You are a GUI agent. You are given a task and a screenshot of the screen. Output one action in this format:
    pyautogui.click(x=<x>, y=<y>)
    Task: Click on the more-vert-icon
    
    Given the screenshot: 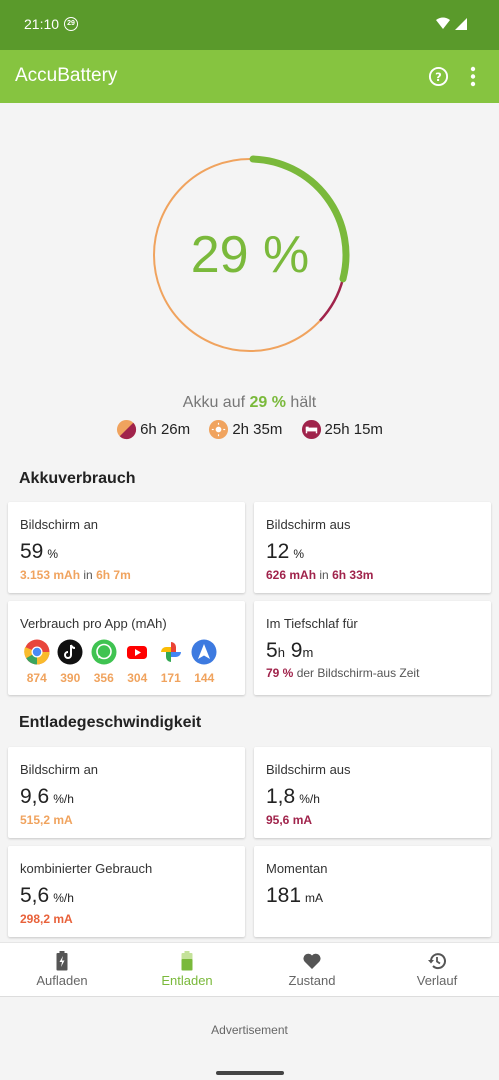 What is the action you would take?
    pyautogui.click(x=473, y=79)
    